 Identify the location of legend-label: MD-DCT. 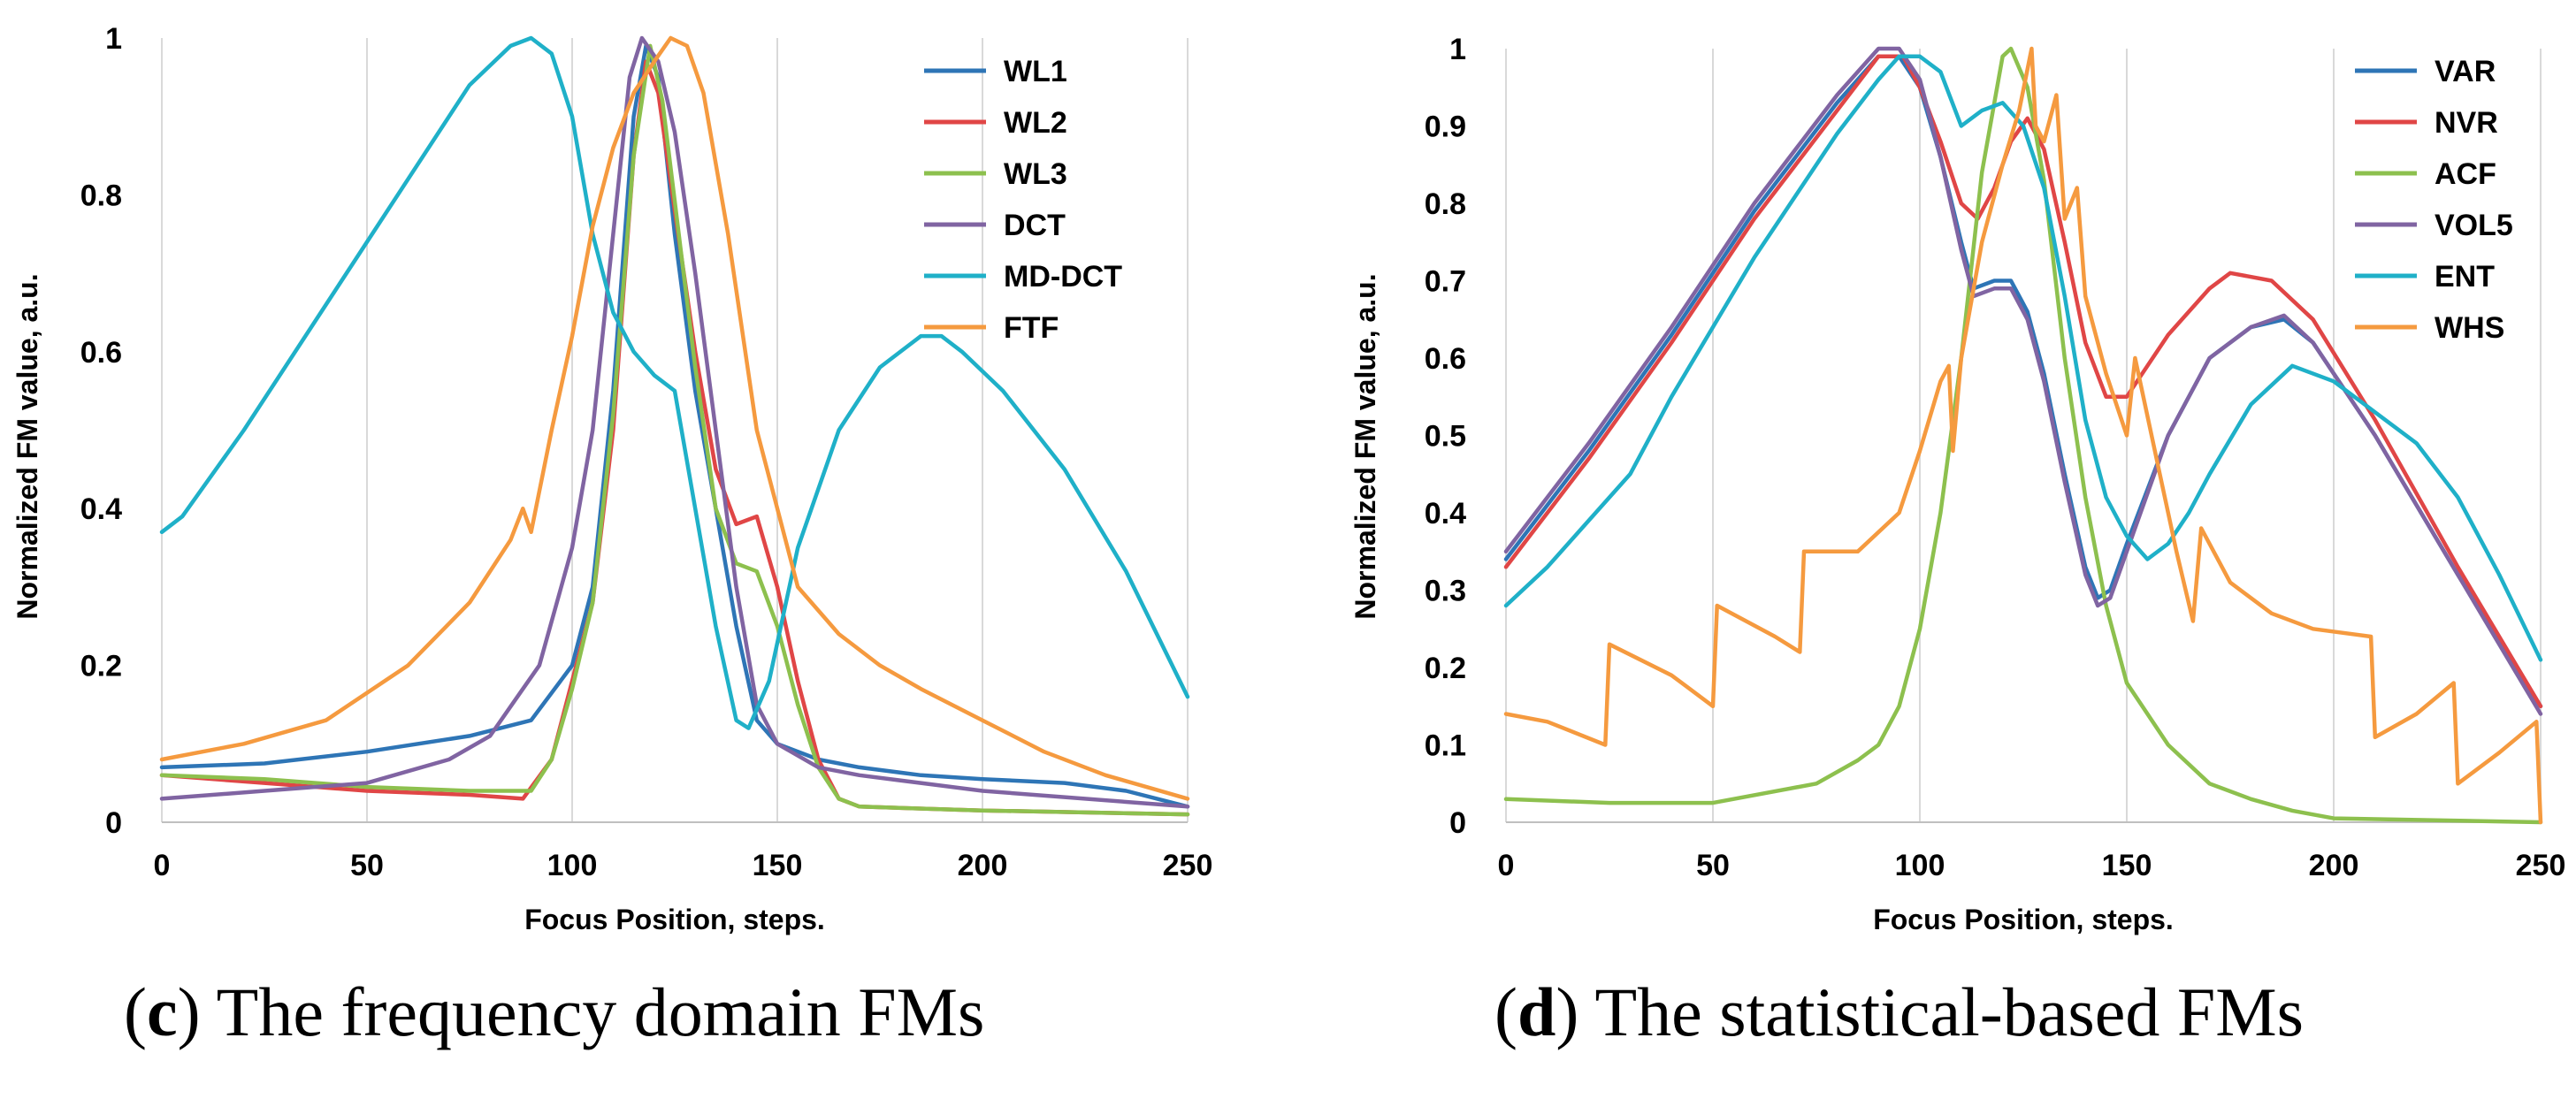
(1063, 277).